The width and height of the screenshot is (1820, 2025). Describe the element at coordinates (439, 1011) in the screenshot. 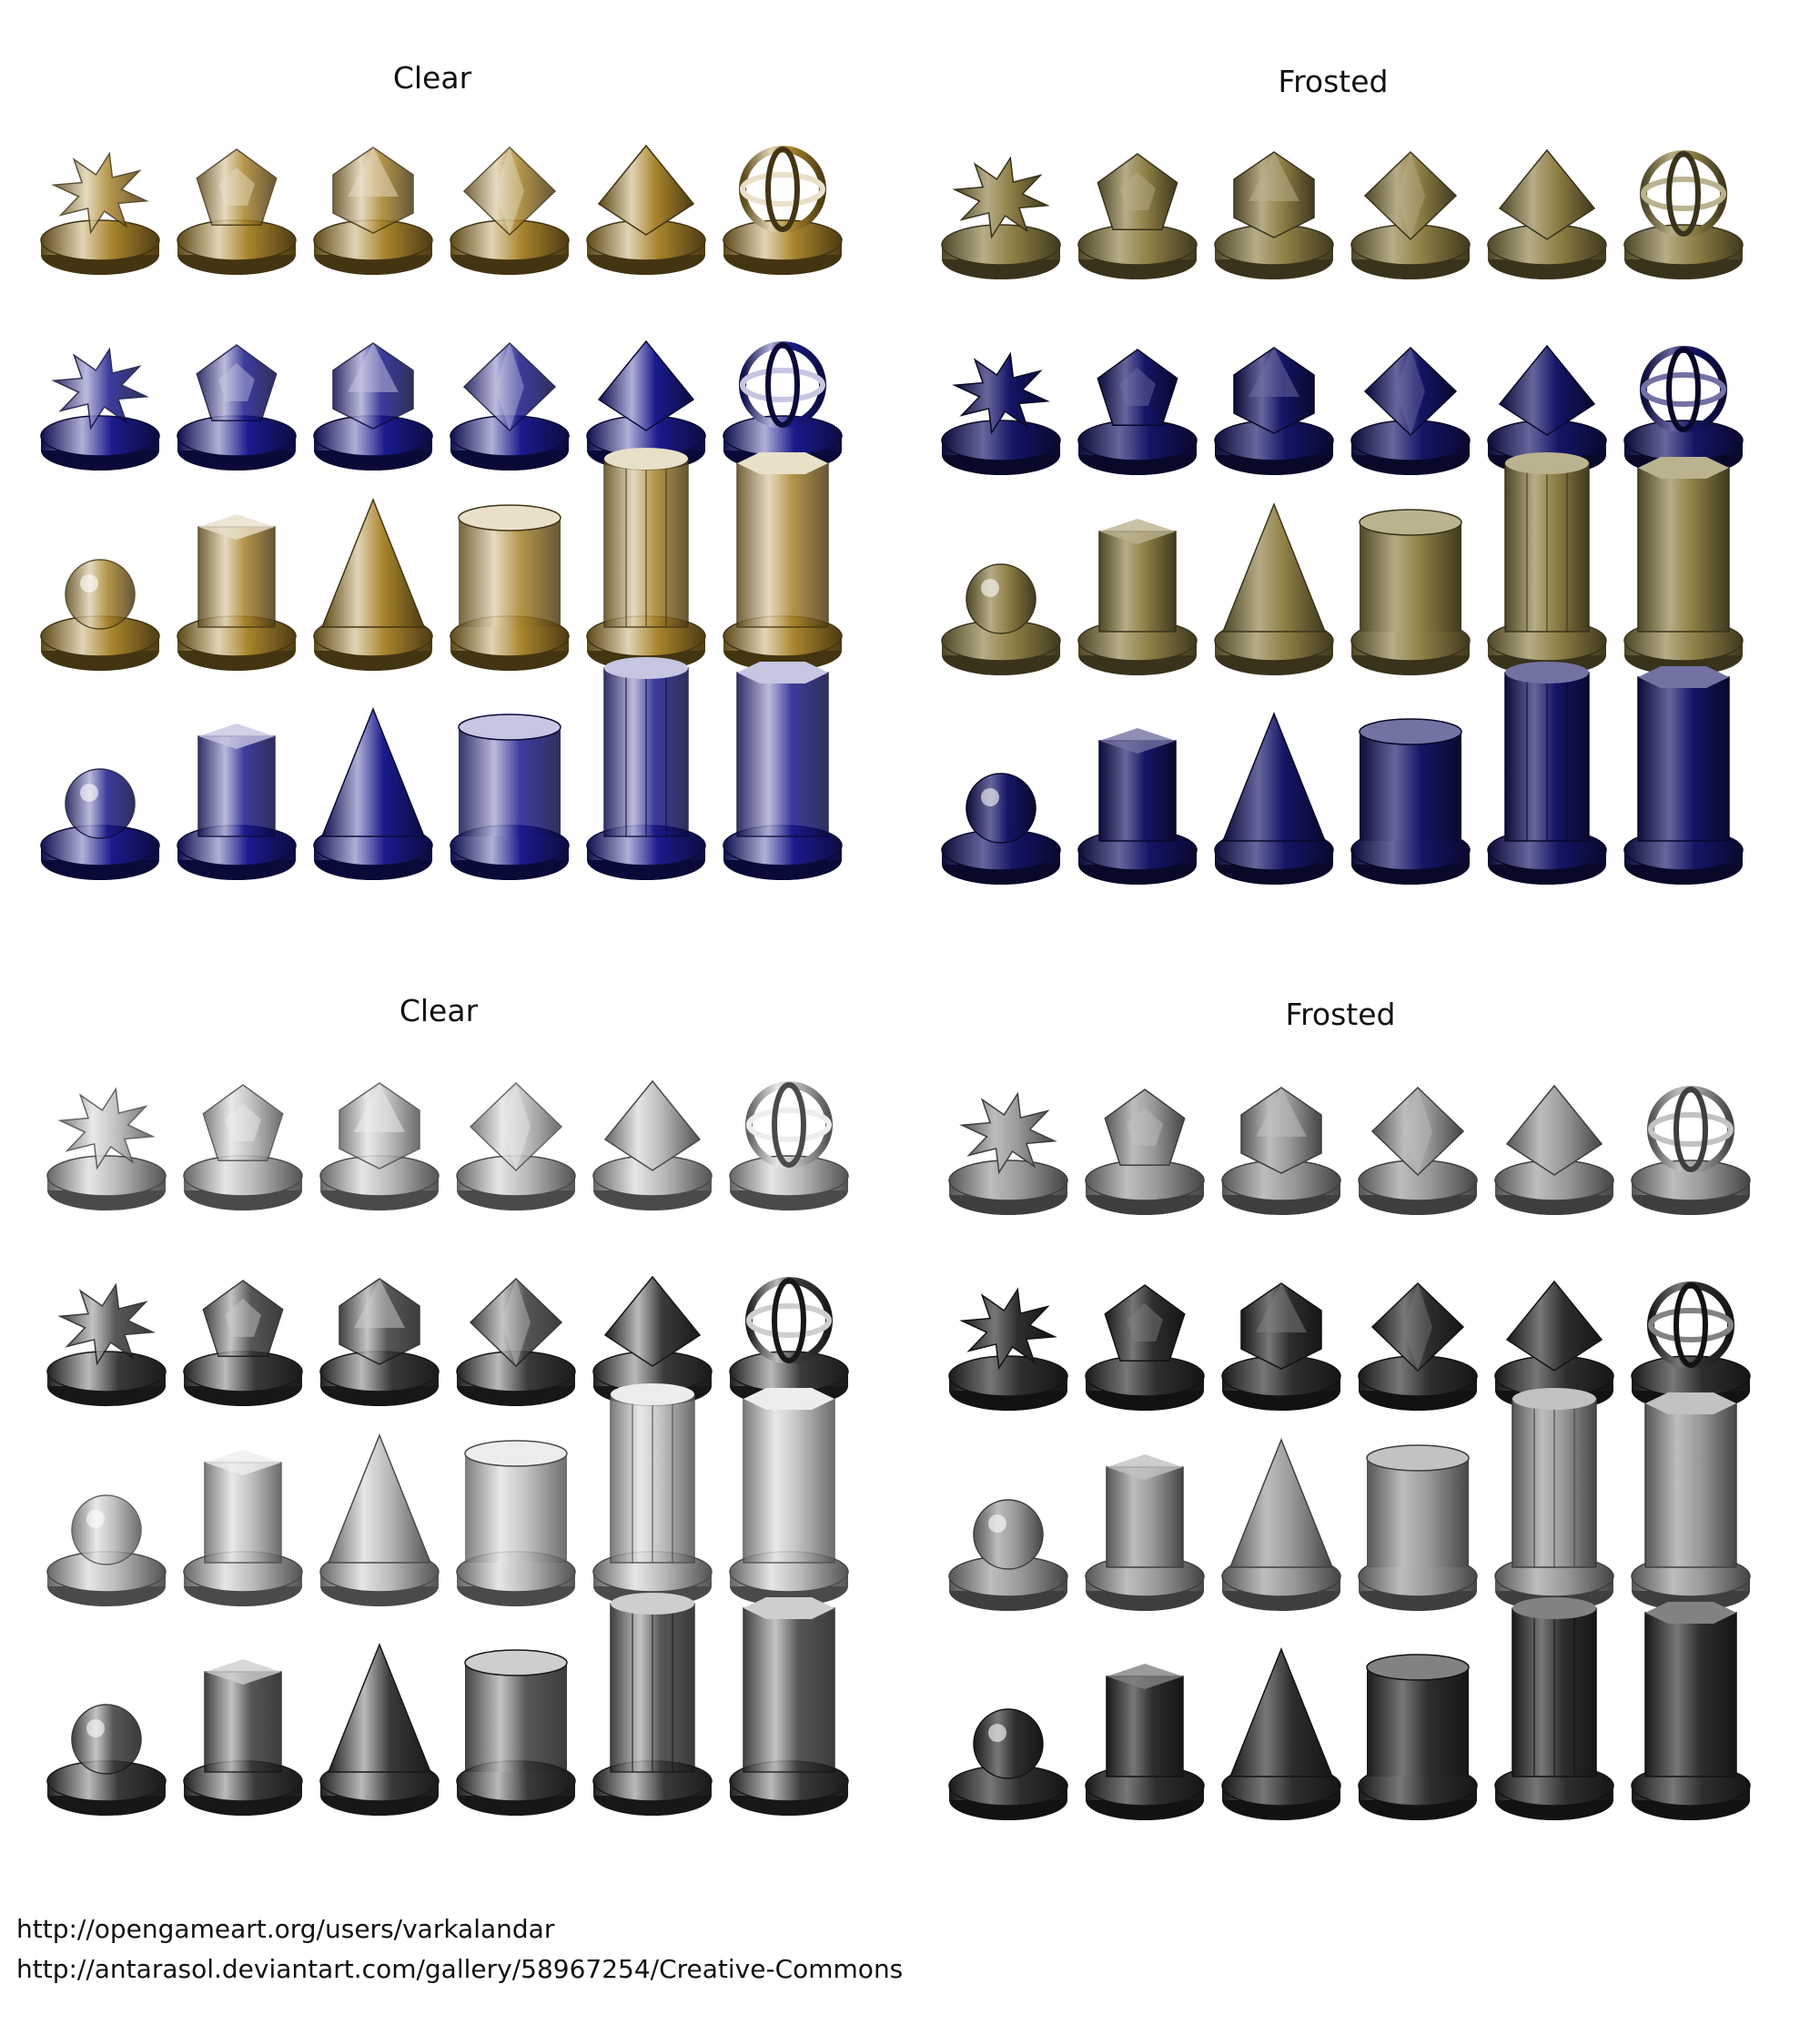

I see `panel-title-bottom-left: Clear` at that location.